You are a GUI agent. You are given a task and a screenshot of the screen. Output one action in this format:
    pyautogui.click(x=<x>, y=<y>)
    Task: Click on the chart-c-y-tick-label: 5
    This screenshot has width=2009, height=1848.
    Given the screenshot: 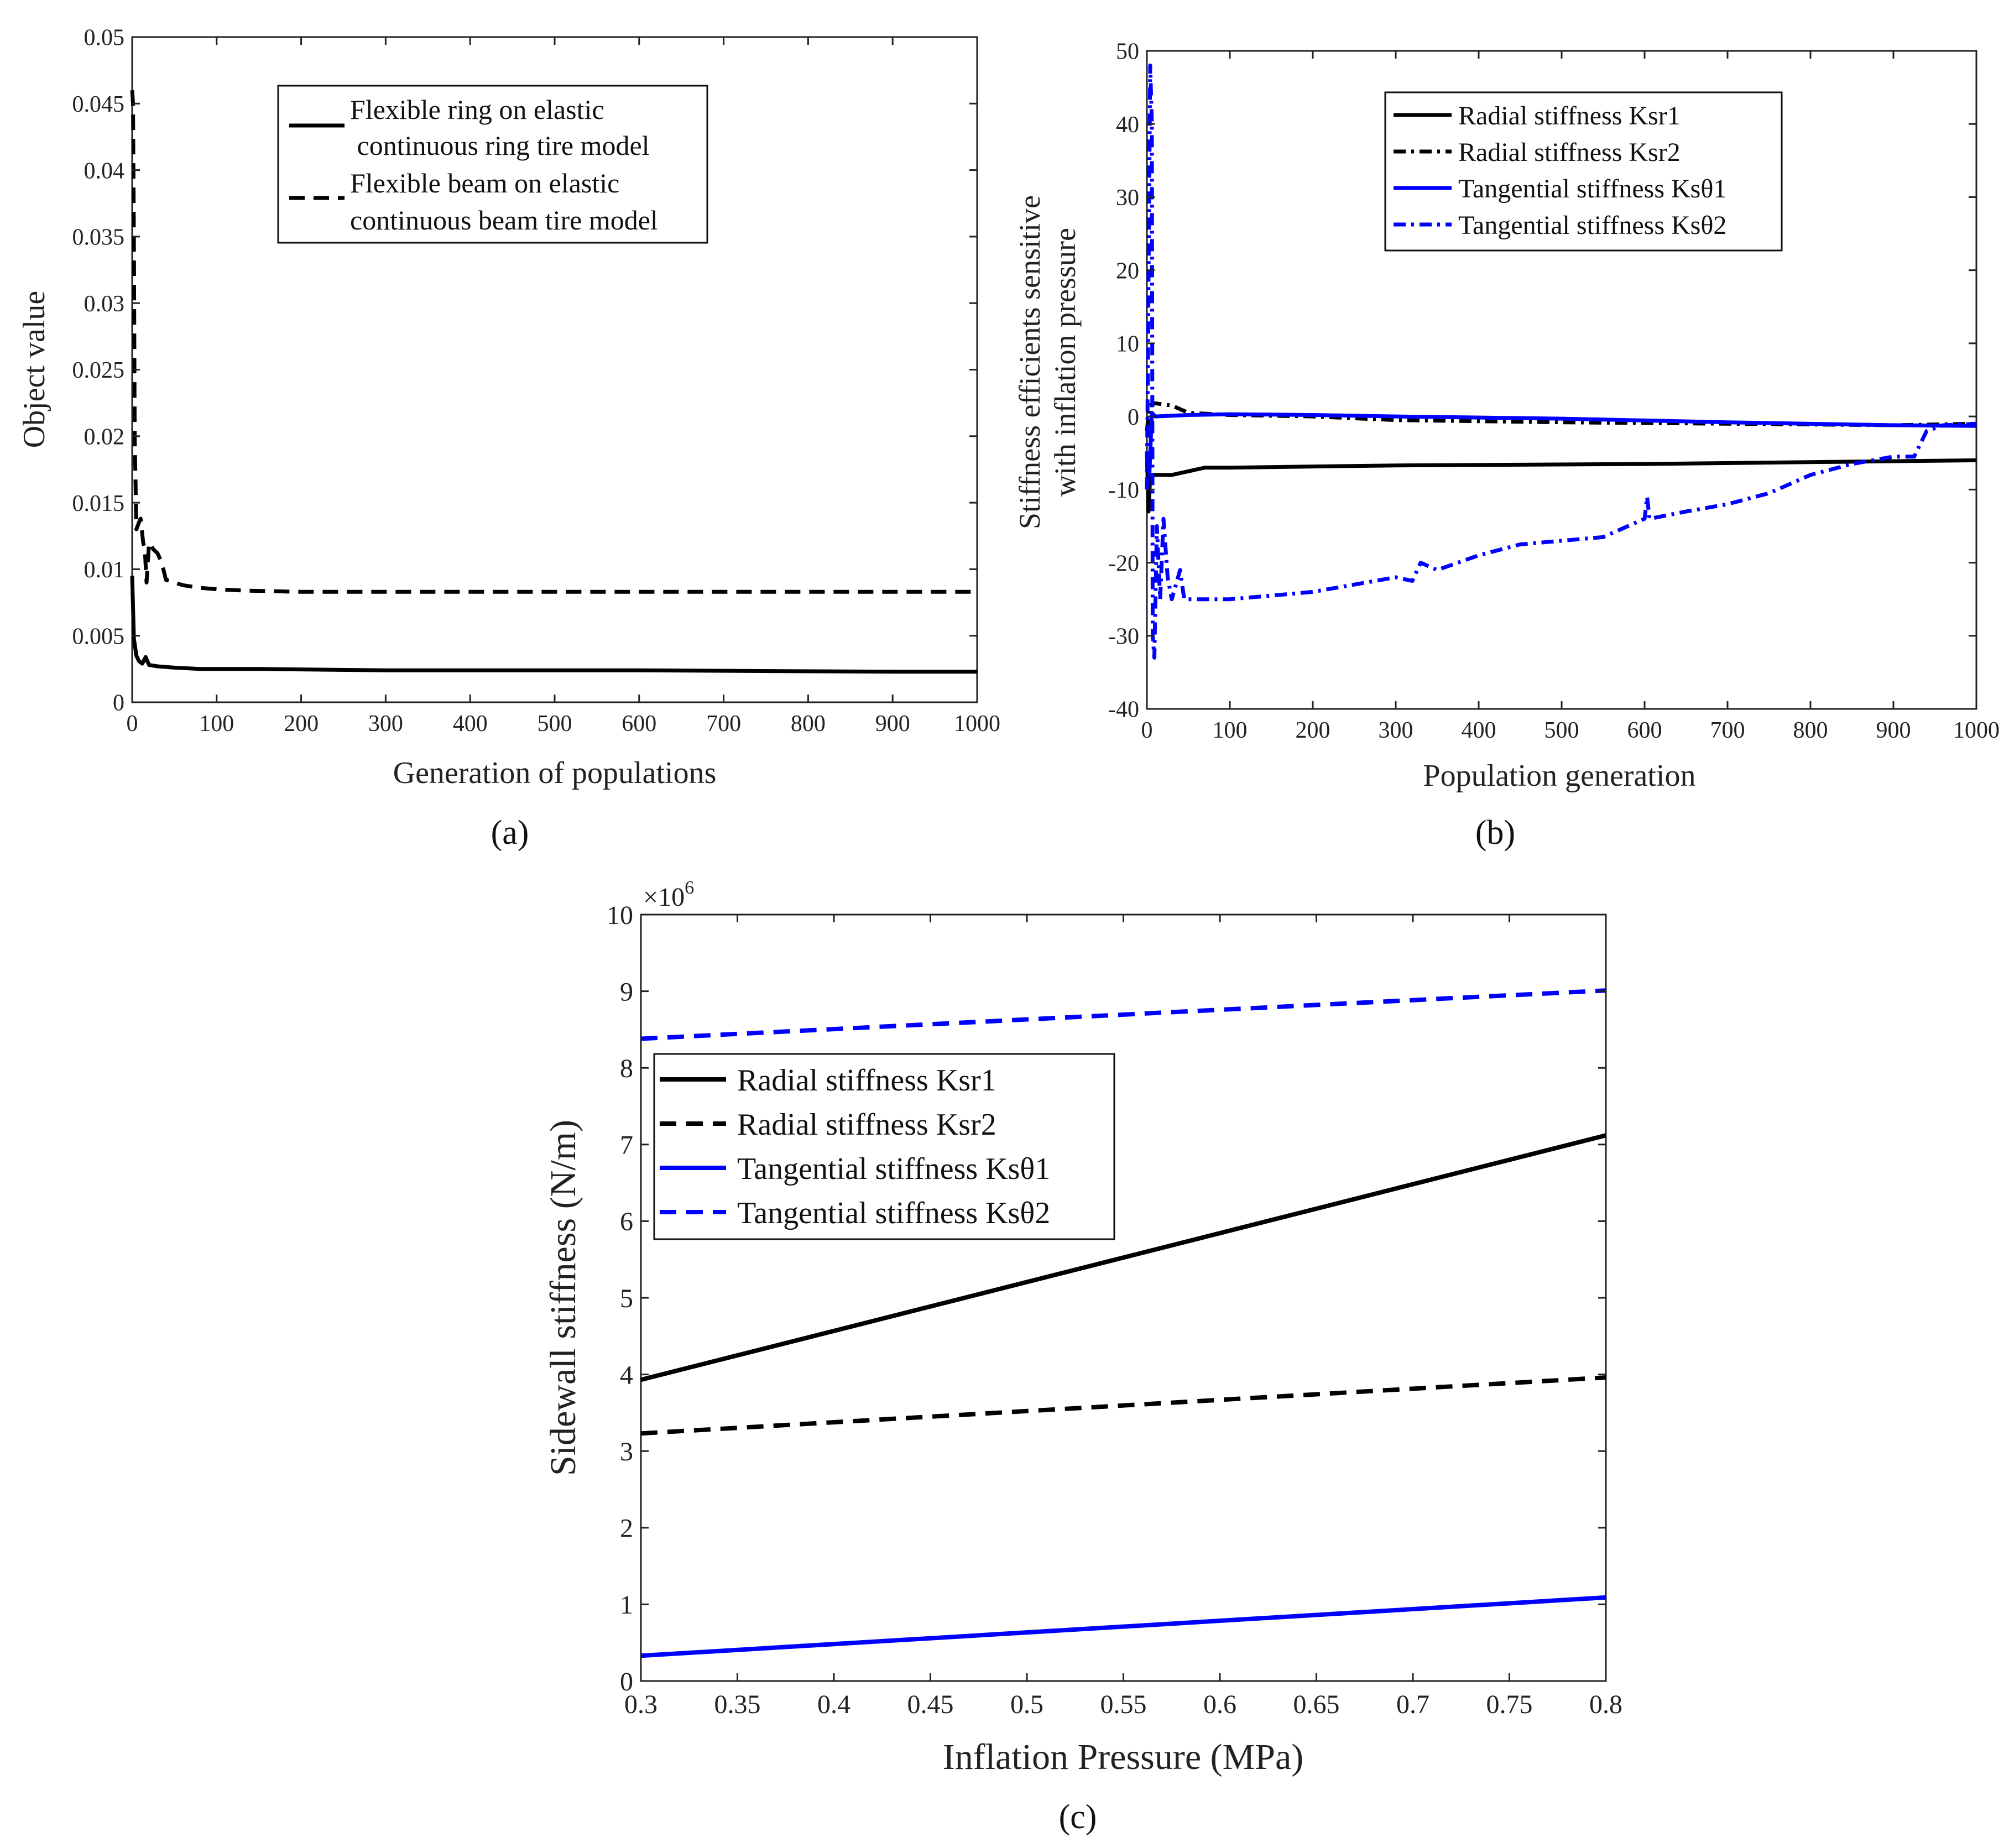 What is the action you would take?
    pyautogui.click(x=627, y=1298)
    